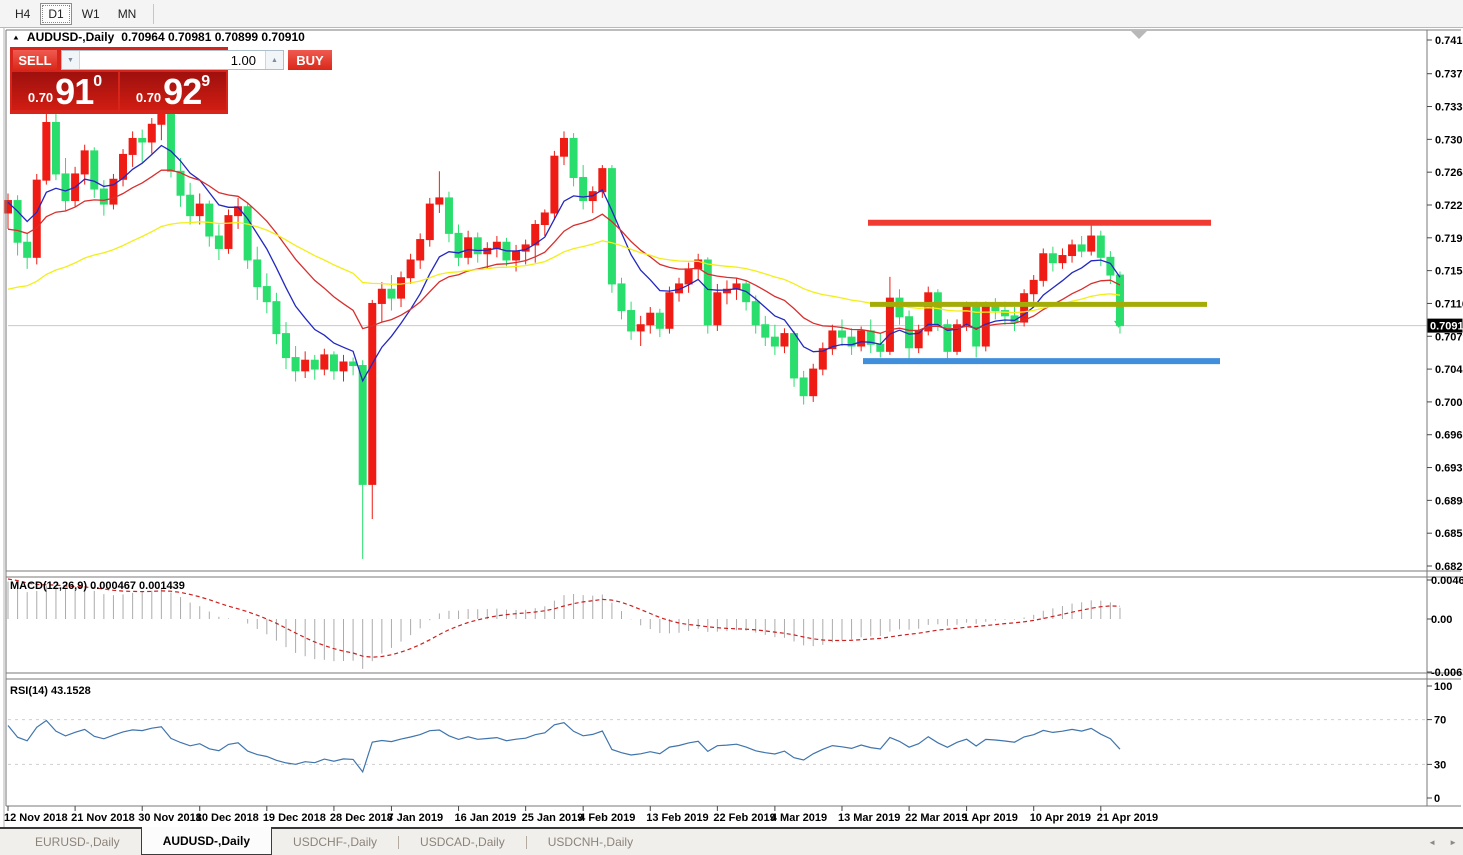 This screenshot has width=1463, height=855. I want to click on indicator-axes: 0.004694 0.00 -0.00639 100 70 30 0, so click(1445, 690).